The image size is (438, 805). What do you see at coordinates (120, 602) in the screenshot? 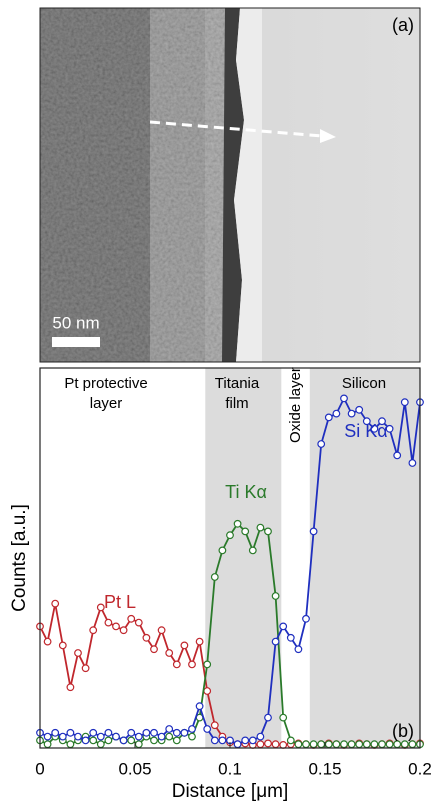
I see `series-label: Pt L` at bounding box center [120, 602].